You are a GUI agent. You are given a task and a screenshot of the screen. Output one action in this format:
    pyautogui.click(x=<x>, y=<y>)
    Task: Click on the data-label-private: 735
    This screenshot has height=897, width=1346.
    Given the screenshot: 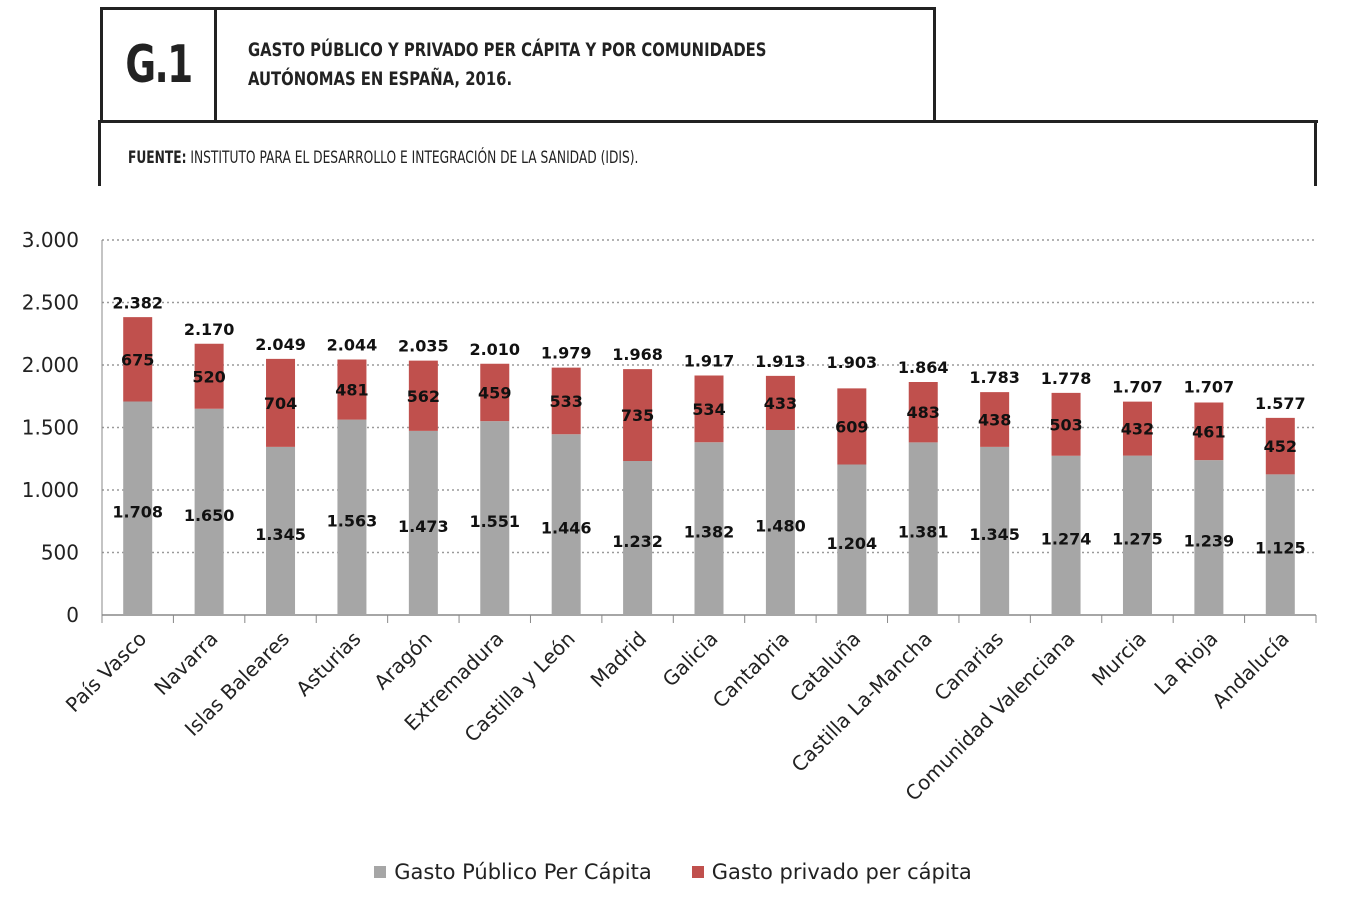 What is the action you would take?
    pyautogui.click(x=637, y=415)
    